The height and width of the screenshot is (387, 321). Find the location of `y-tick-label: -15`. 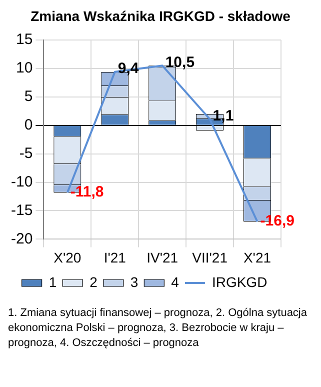

y-tick-label: -15 is located at coordinates (21, 210).